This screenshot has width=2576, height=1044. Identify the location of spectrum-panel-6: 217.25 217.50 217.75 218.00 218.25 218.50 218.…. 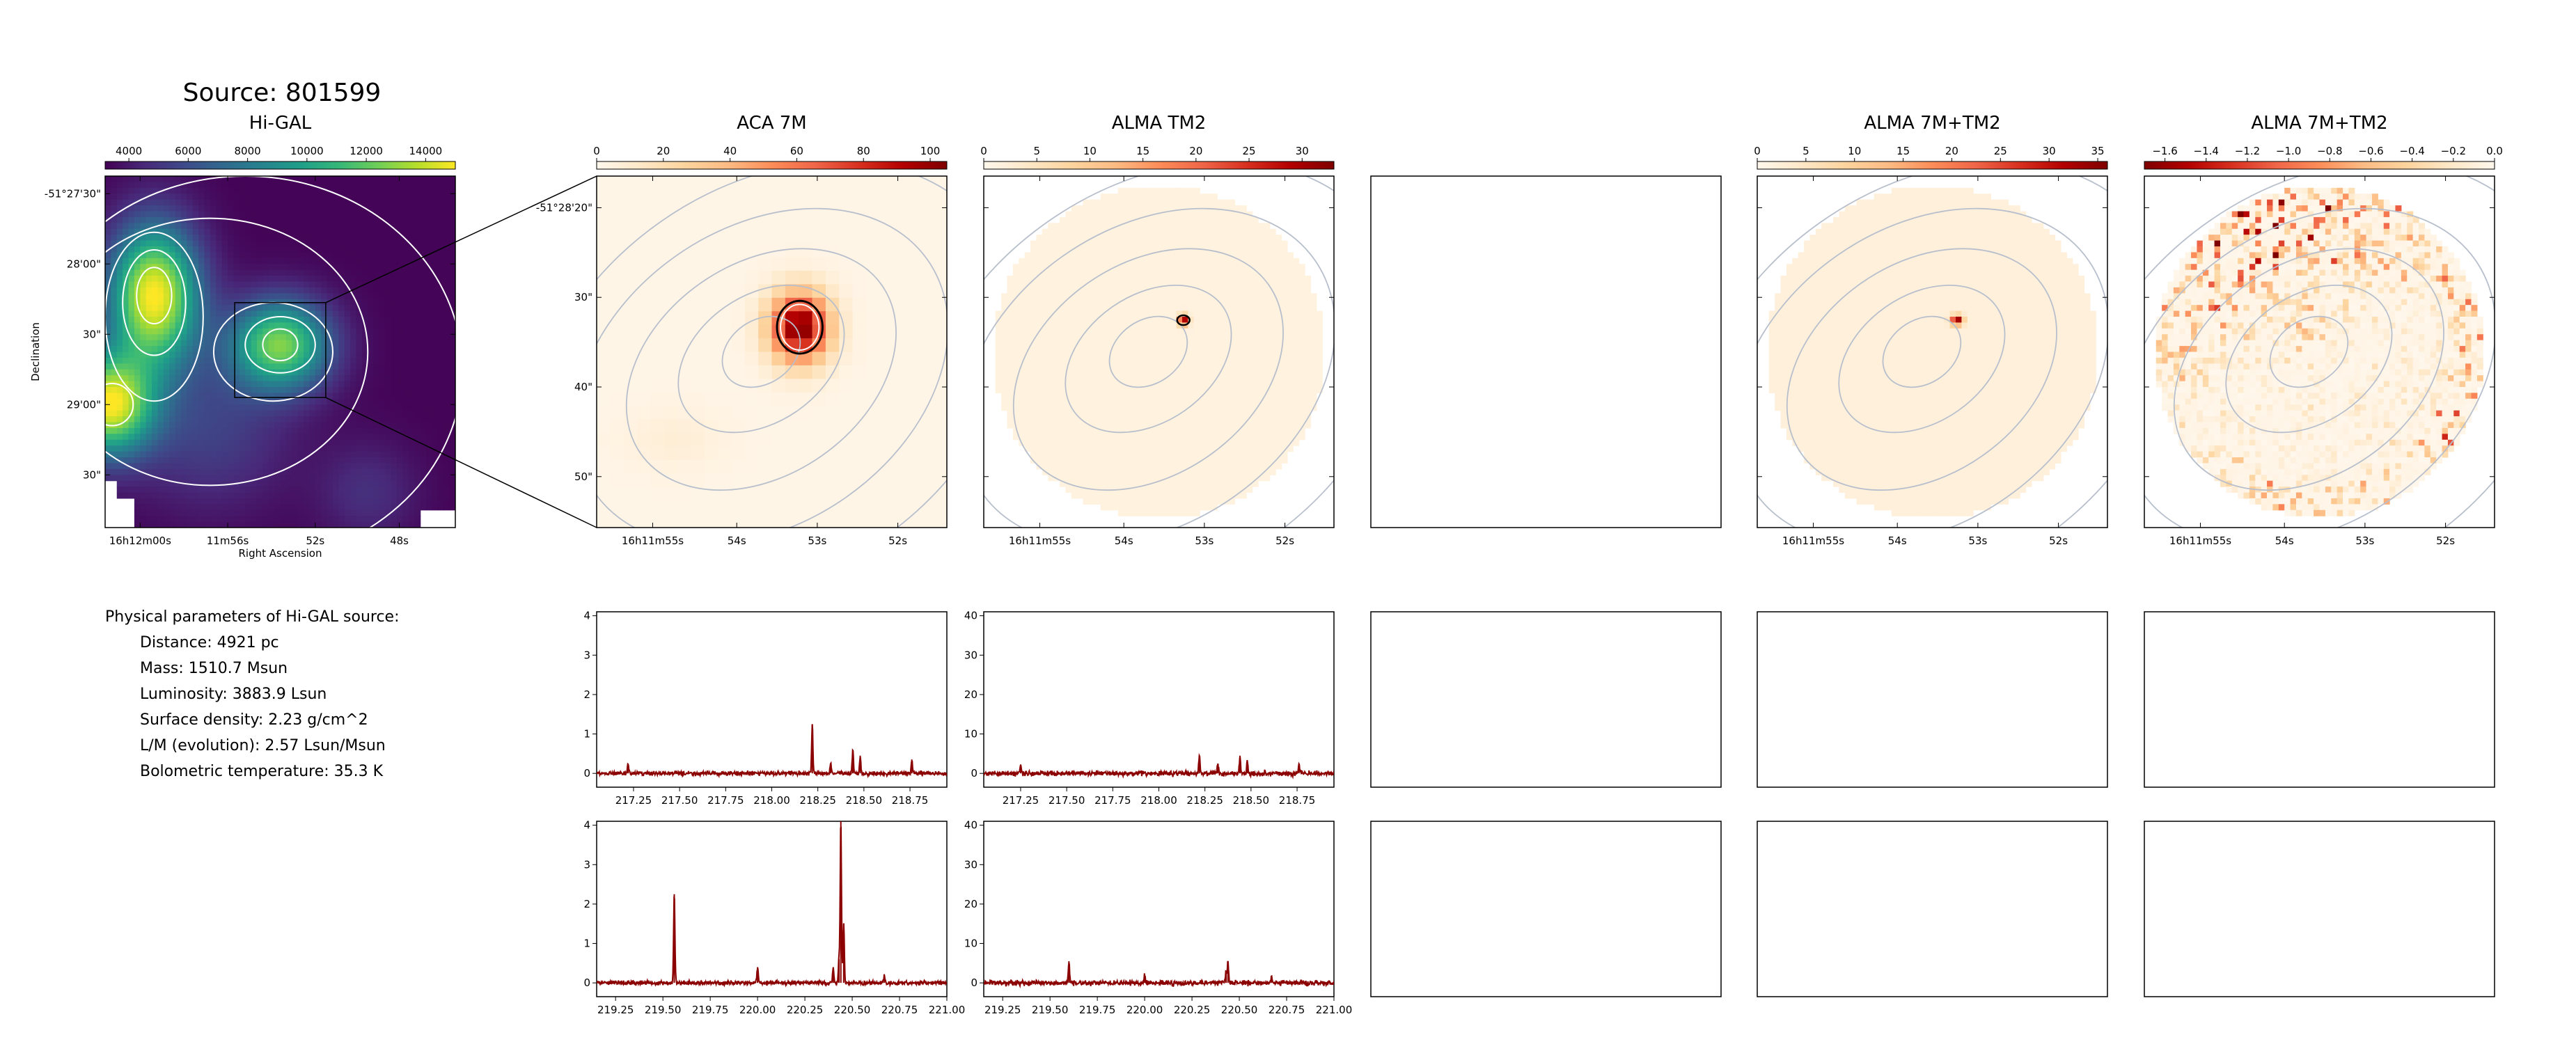
(765, 708).